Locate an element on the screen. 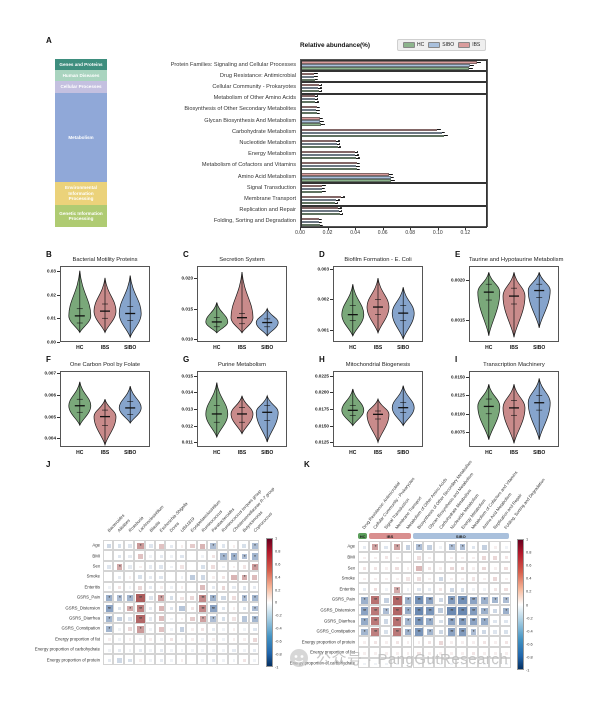 This screenshot has height=707, width=602. x-tick-label: 0.08 is located at coordinates (410, 233).